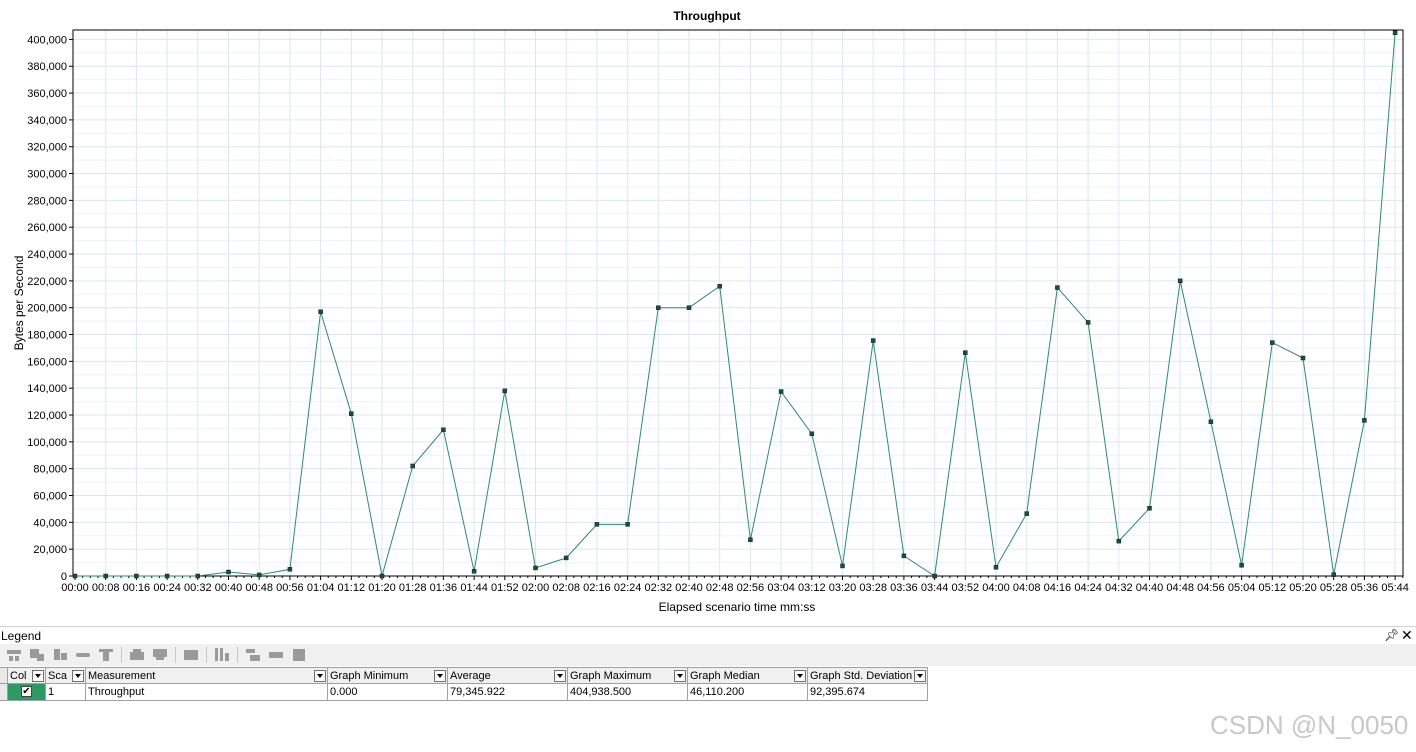 The image size is (1416, 752). What do you see at coordinates (508, 675) in the screenshot?
I see `column-header-average: Average` at bounding box center [508, 675].